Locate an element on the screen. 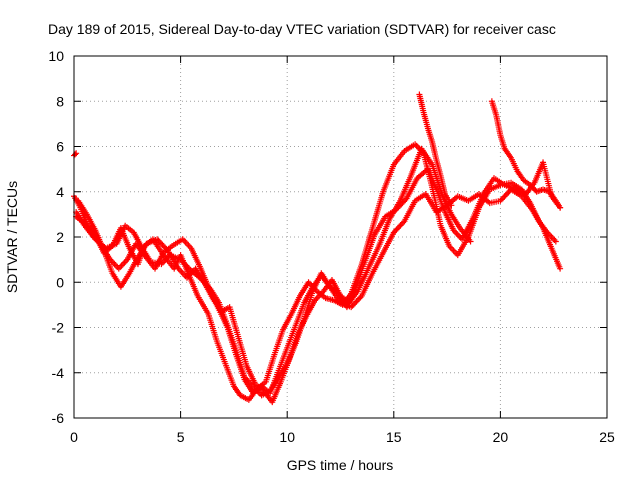  x-tick-label: 25 is located at coordinates (607, 437).